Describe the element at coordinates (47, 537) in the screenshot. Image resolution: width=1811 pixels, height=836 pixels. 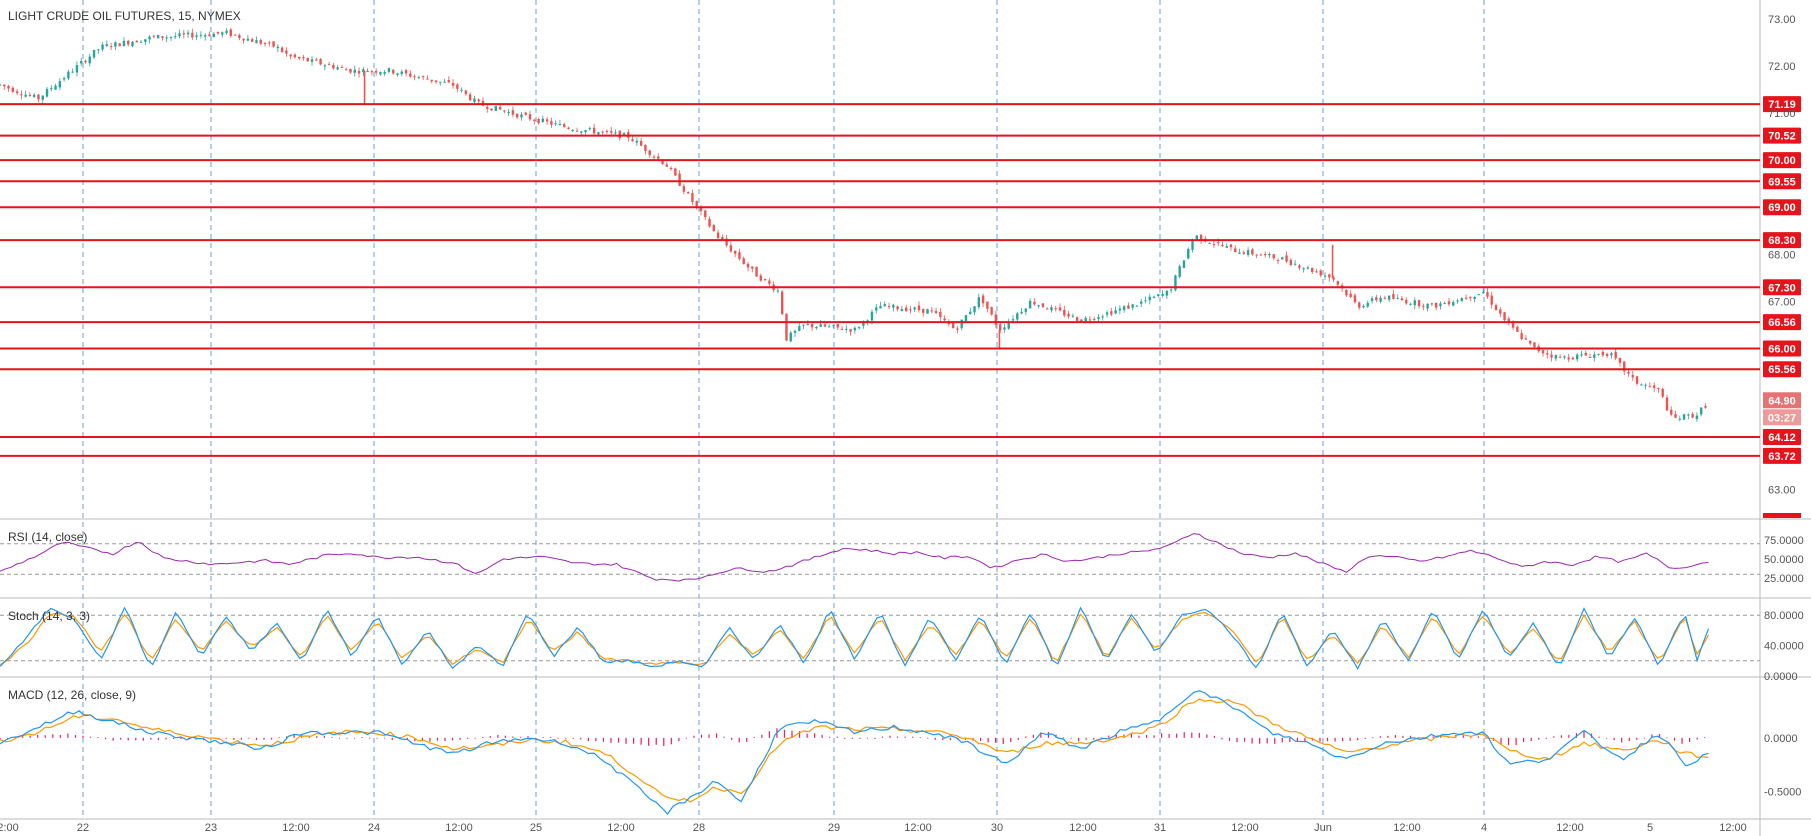
I see `rsi-label: RSI (14, close)` at that location.